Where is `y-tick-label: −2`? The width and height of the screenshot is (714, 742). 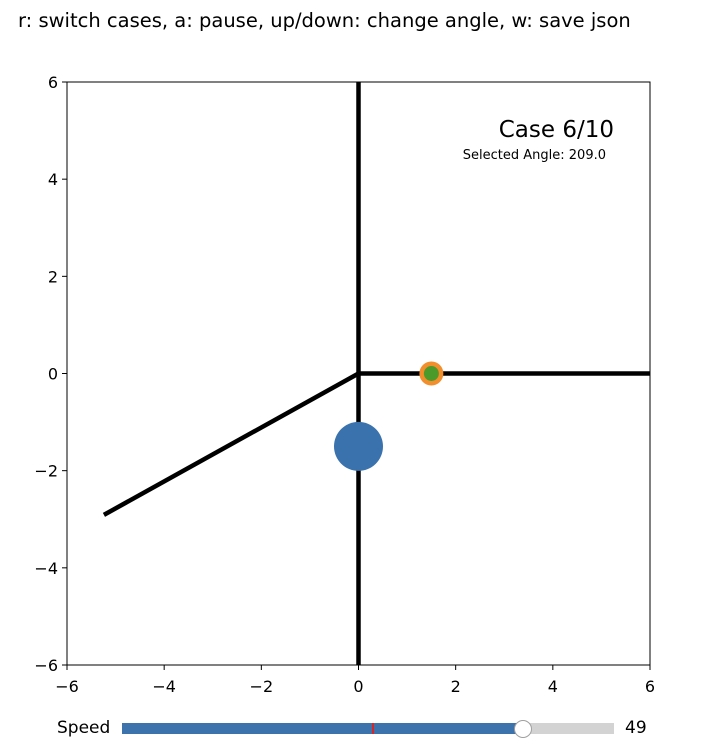 y-tick-label: −2 is located at coordinates (46, 471).